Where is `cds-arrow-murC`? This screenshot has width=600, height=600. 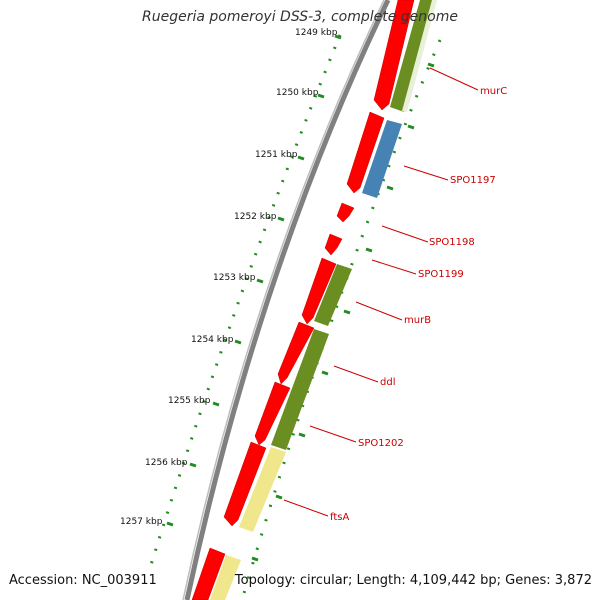 cds-arrow-murC is located at coordinates (394, 55).